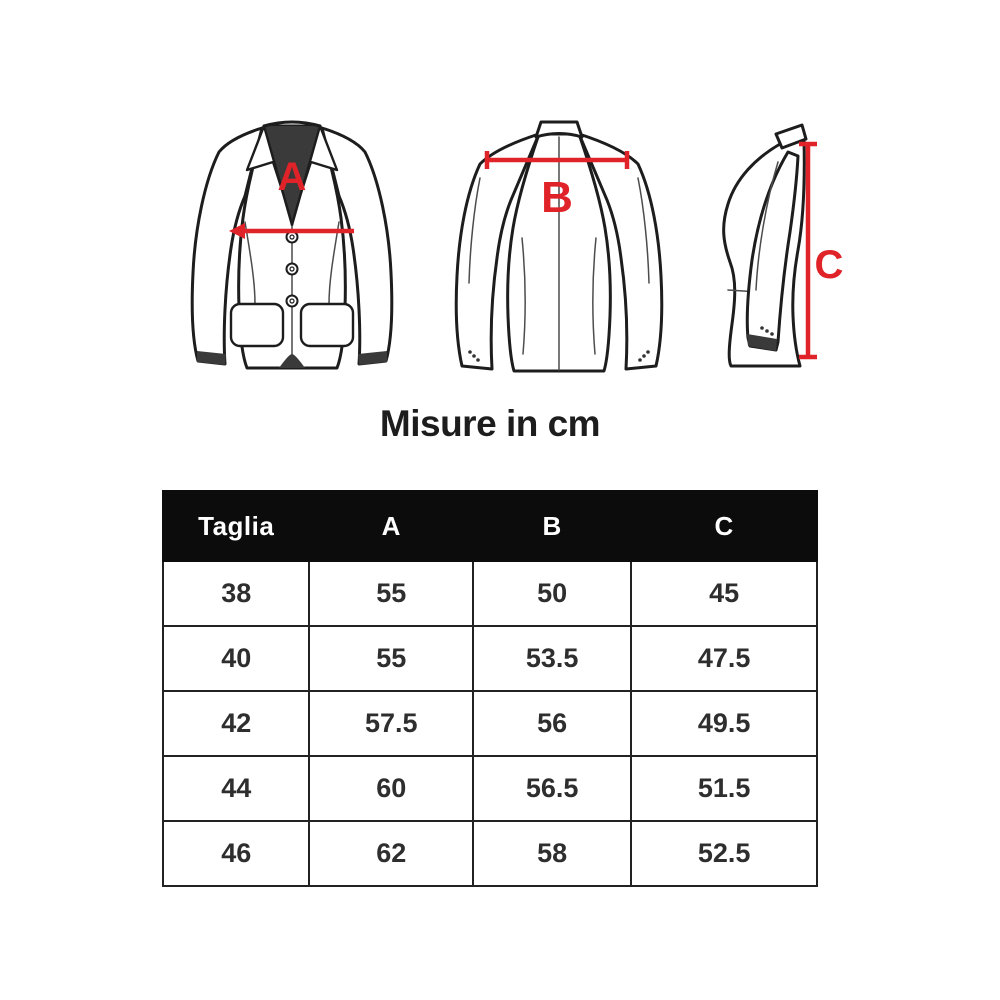  Describe the element at coordinates (391, 526) in the screenshot. I see `header-cell-a: A` at that location.